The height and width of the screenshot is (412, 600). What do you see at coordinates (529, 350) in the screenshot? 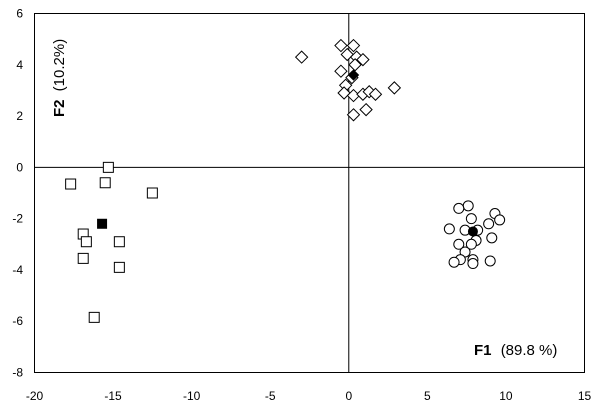
I see `x-axis-label-value: (89.8 %)` at bounding box center [529, 350].